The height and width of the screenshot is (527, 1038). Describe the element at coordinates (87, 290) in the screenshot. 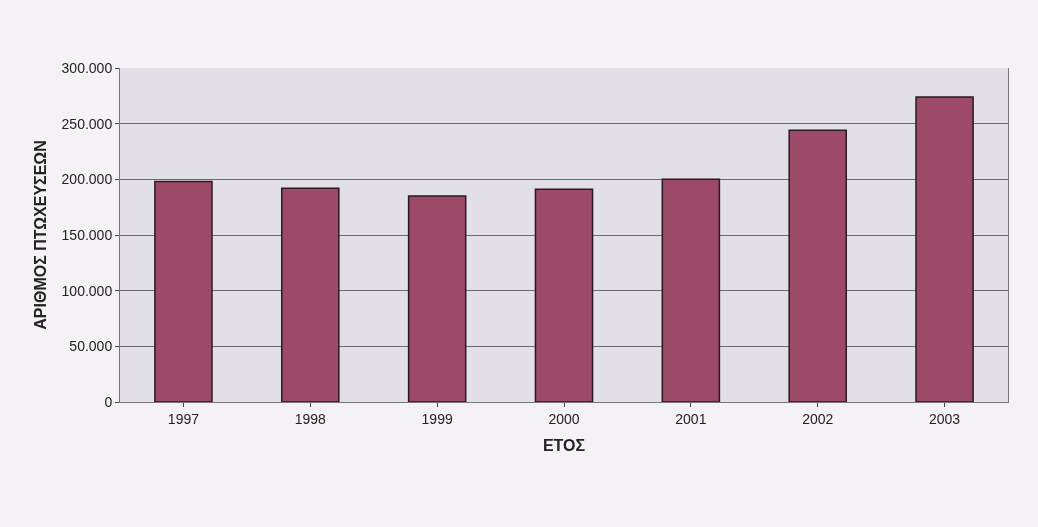

I see `y-tick-label: 100.000` at that location.